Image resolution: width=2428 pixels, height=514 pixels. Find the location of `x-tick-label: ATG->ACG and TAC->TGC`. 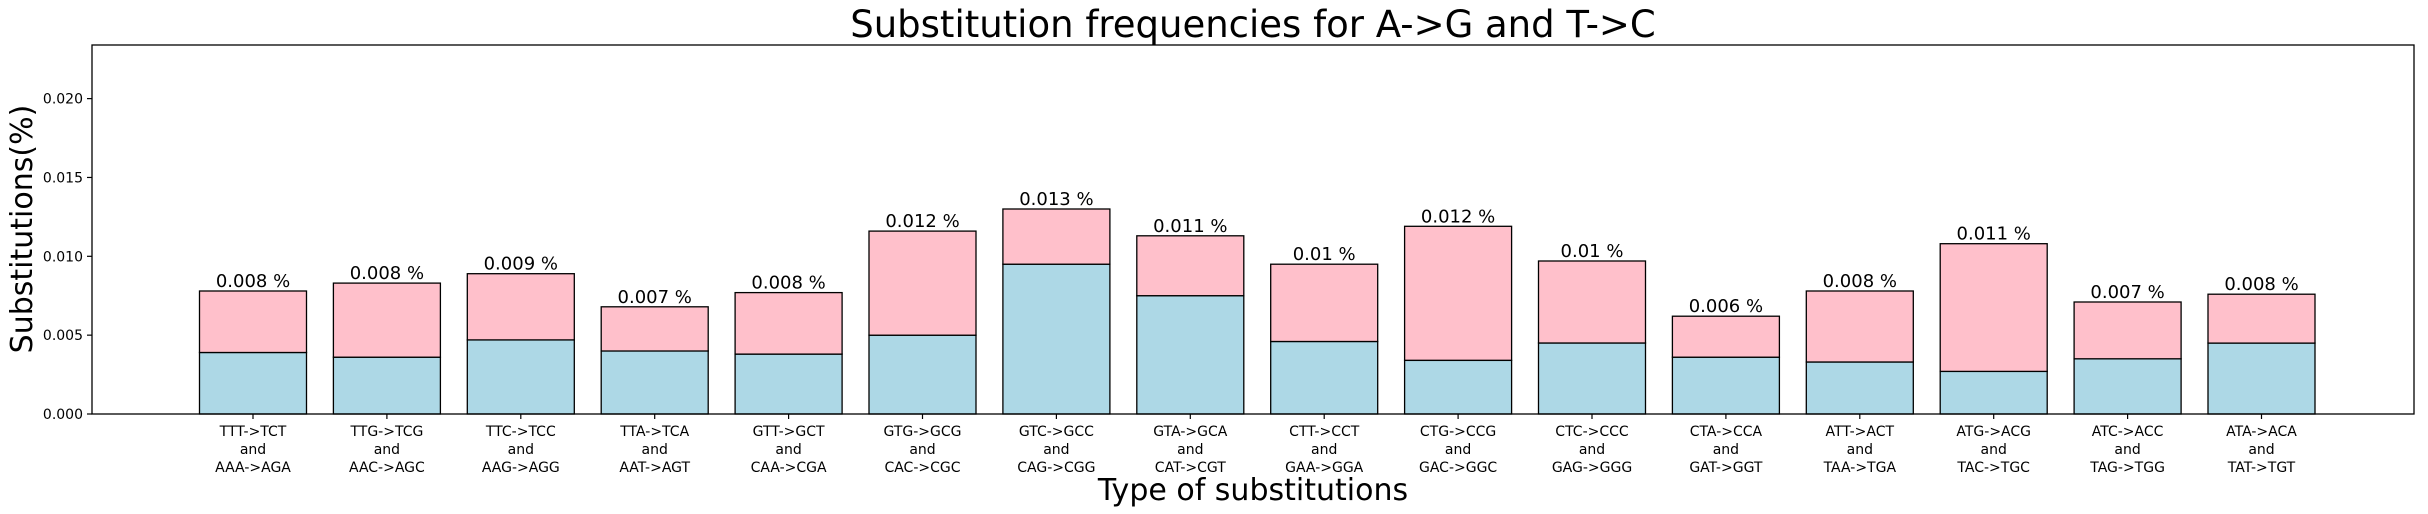

x-tick-label: ATG->ACG and TAC->TGC is located at coordinates (1993, 450).